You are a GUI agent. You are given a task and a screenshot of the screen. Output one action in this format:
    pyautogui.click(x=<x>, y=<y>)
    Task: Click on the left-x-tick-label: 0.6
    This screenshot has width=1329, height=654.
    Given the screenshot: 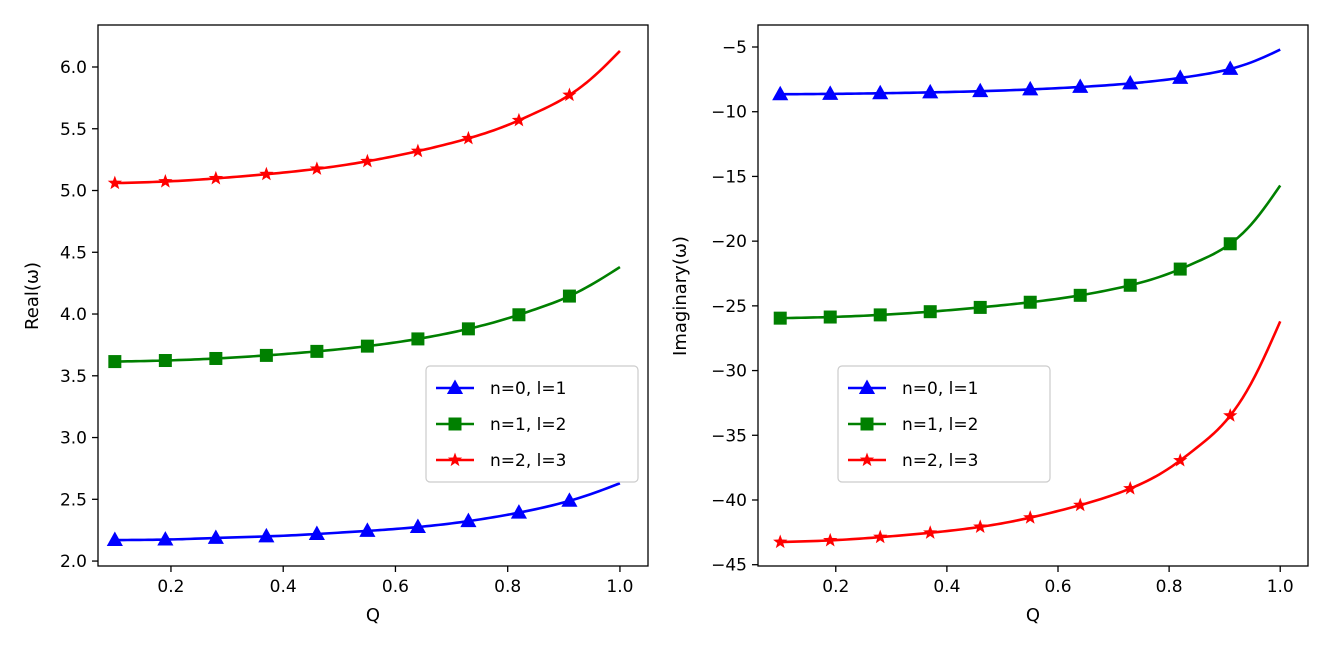 What is the action you would take?
    pyautogui.click(x=395, y=587)
    